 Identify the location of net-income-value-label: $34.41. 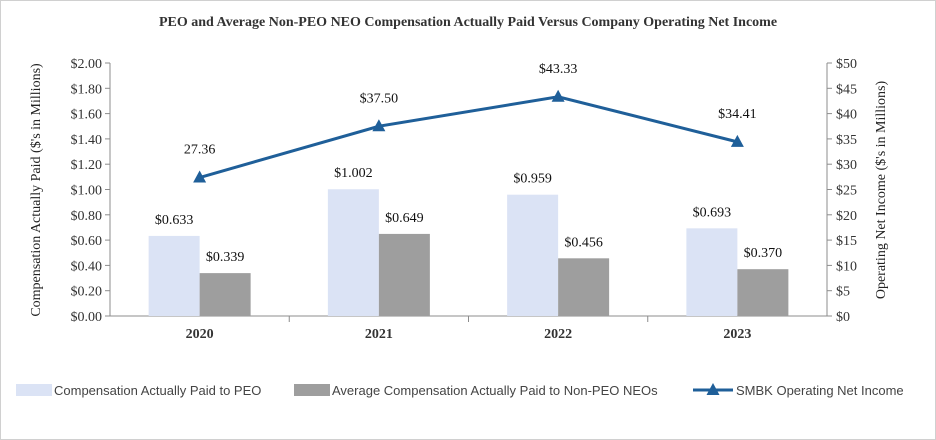
(737, 114).